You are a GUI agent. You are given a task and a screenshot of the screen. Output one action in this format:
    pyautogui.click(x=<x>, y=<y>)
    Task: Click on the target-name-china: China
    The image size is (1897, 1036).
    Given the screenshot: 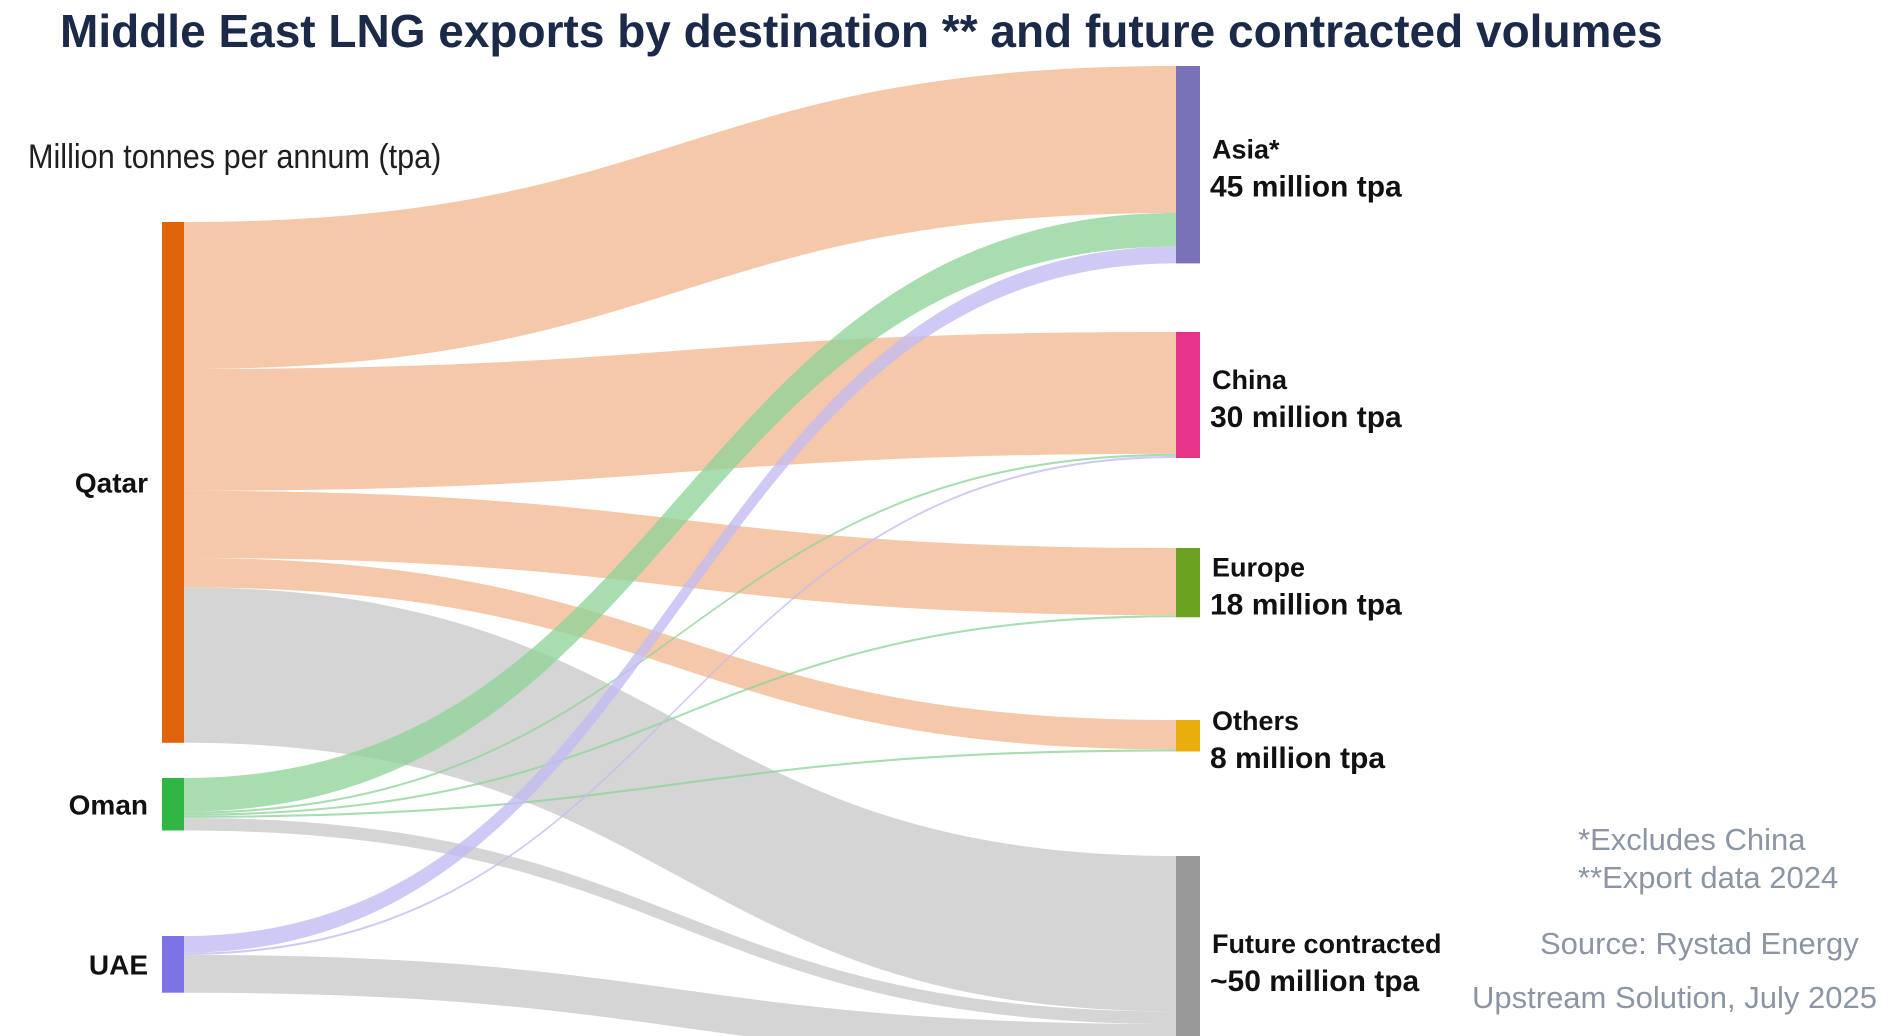 What is the action you would take?
    pyautogui.click(x=1250, y=380)
    